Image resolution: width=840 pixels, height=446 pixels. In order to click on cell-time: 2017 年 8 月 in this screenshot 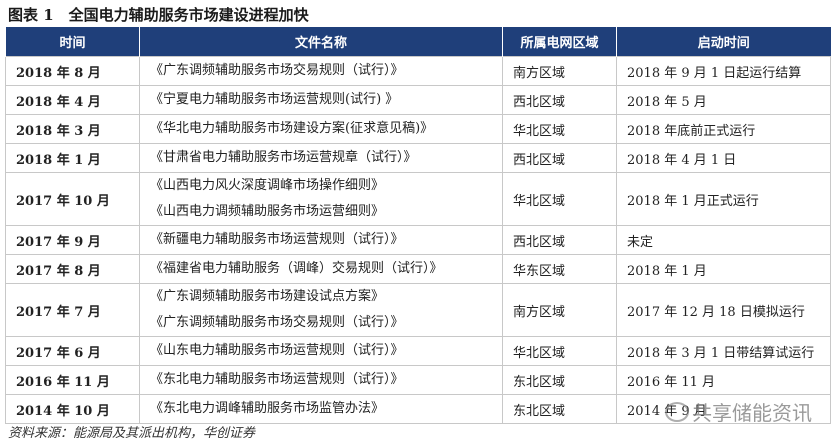, I will do `click(72, 269)`.